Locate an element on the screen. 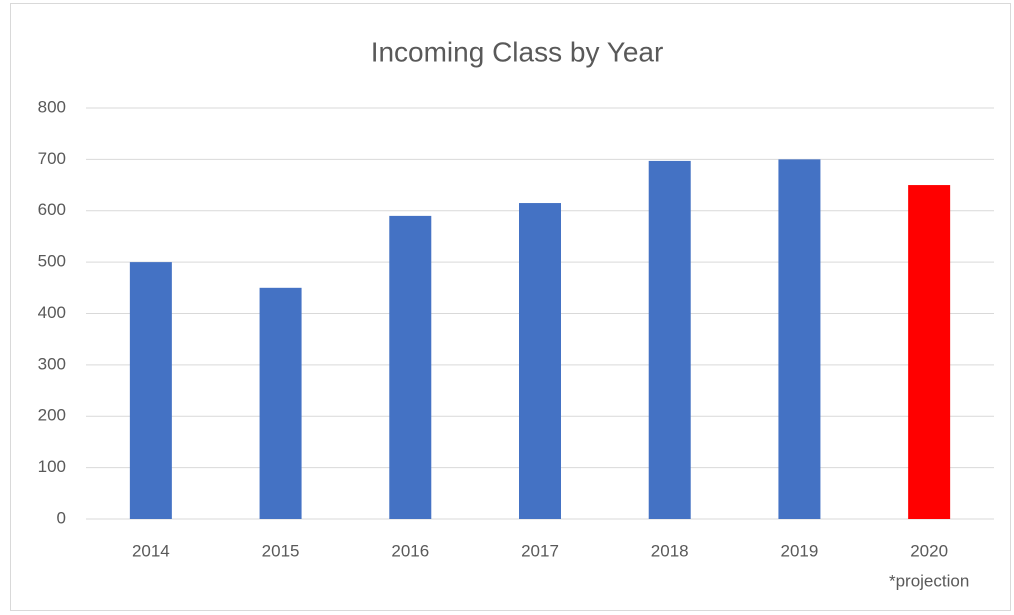 The image size is (1014, 615). y-tick-label: 400 is located at coordinates (52, 312).